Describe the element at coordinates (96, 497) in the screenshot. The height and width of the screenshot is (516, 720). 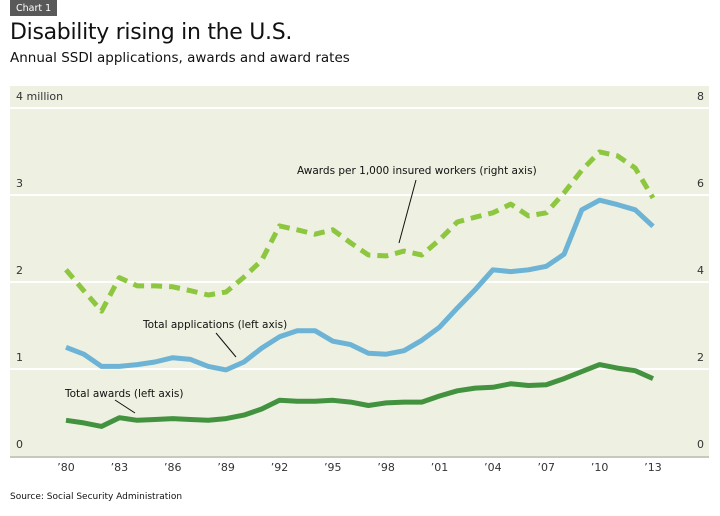
I see `source-note: Source: Social Security Administration` at that location.